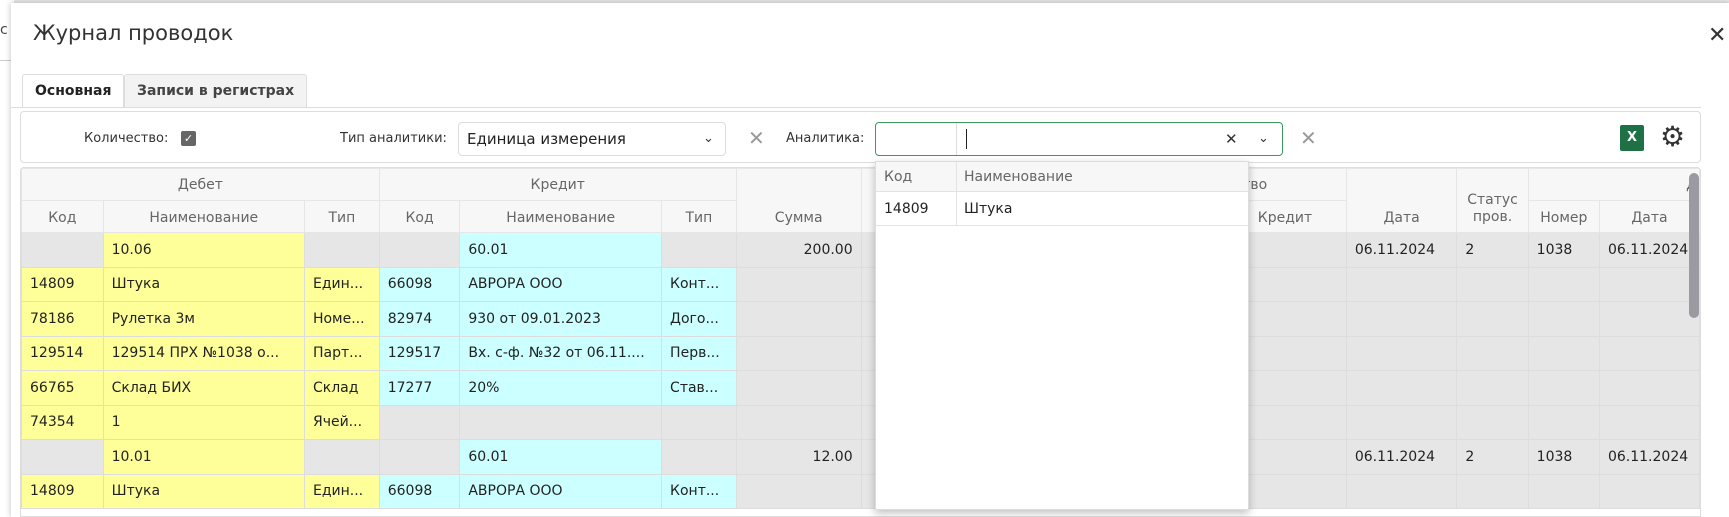  Describe the element at coordinates (561, 422) in the screenshot. I see `credit-name-cell` at that location.